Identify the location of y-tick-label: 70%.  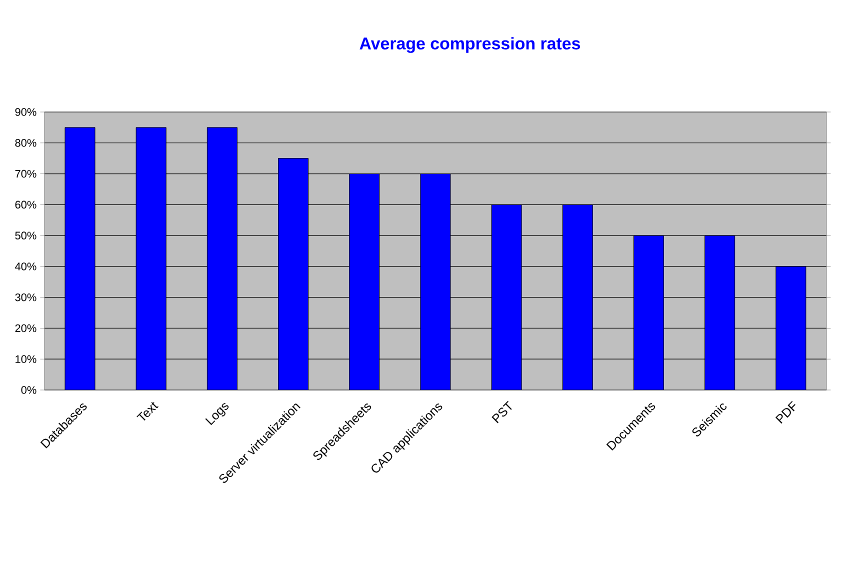
(25, 174).